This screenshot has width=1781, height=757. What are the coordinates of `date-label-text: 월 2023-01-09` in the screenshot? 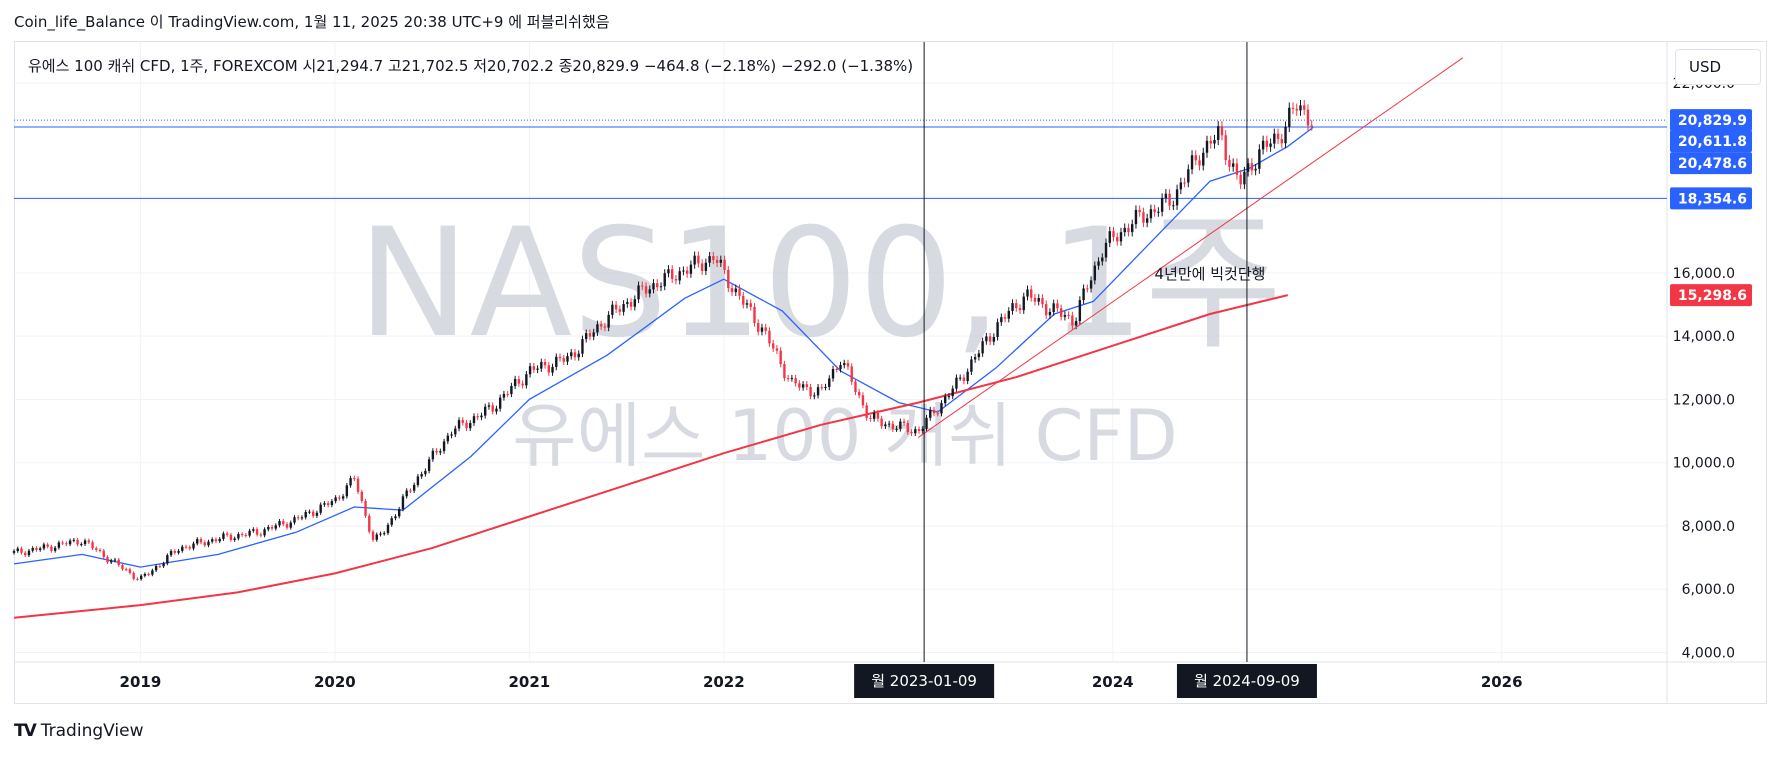 It's located at (924, 681).